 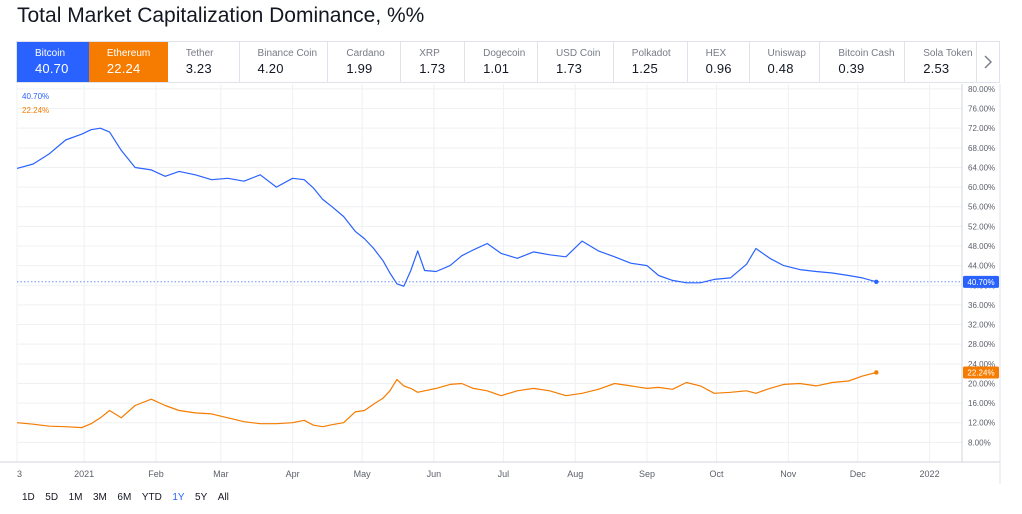 What do you see at coordinates (981, 207) in the screenshot?
I see `y-tick-label: 56.00%` at bounding box center [981, 207].